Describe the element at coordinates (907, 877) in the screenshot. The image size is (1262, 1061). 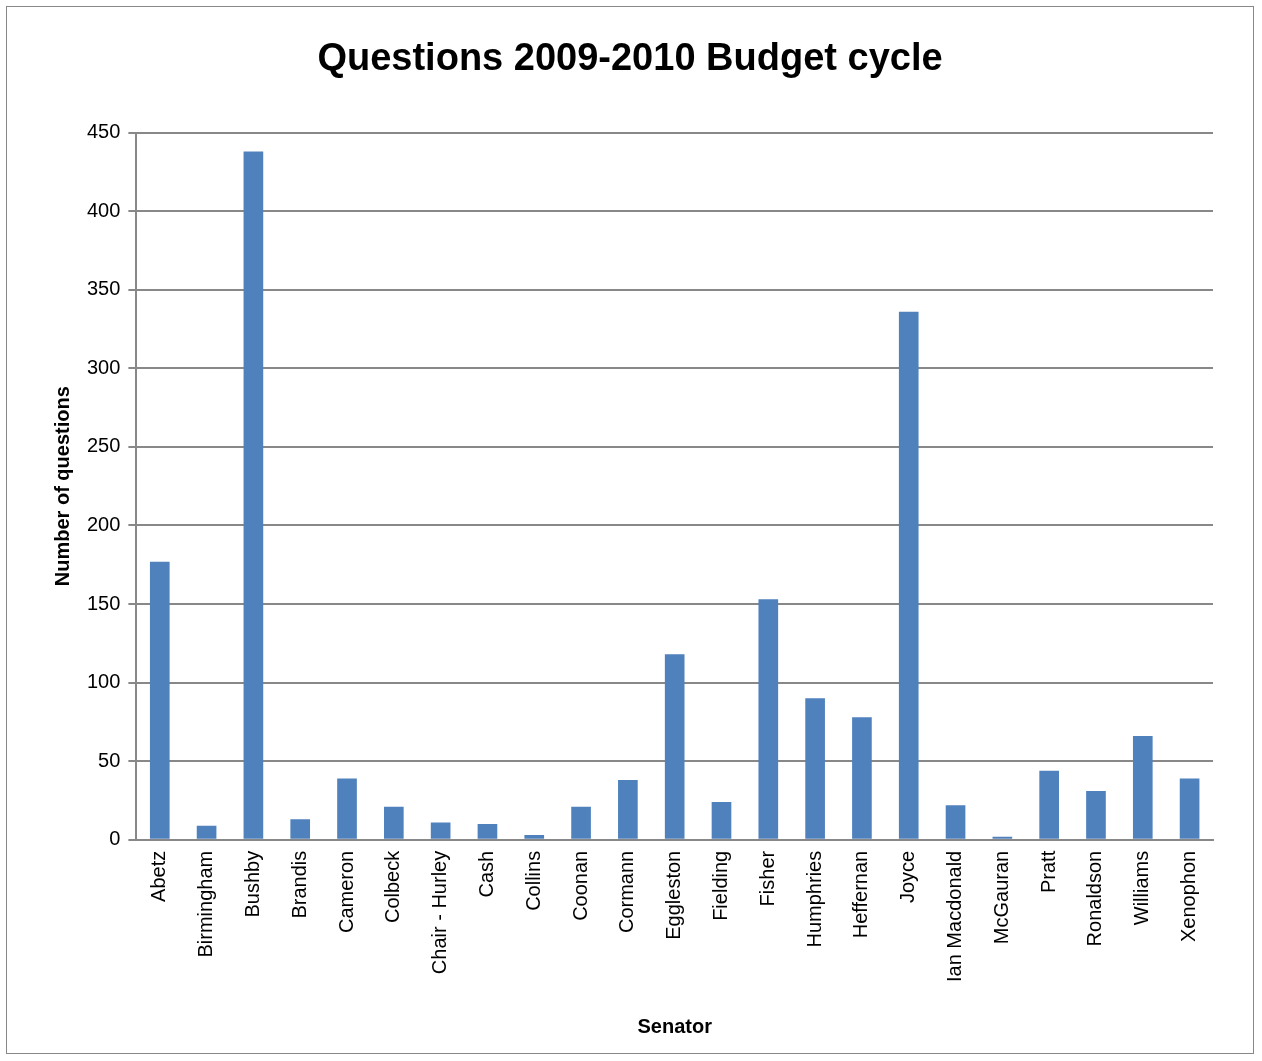
I see `x-tick-label: Joyce` at that location.